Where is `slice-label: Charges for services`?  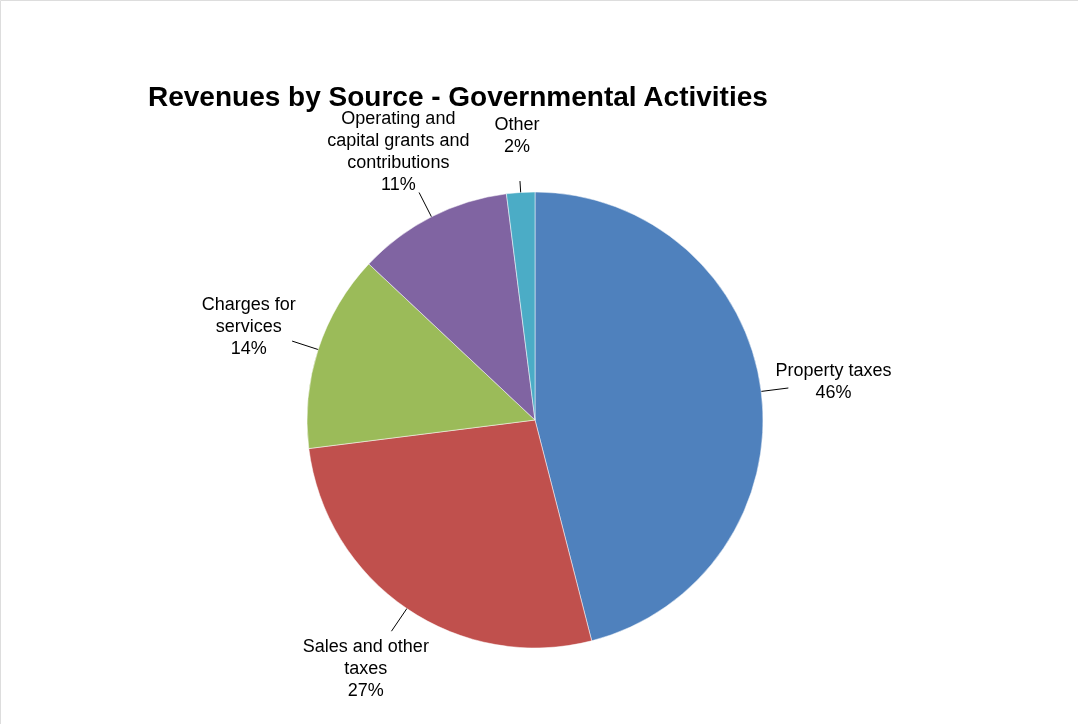
slice-label: Charges for services is located at coordinates (248, 315).